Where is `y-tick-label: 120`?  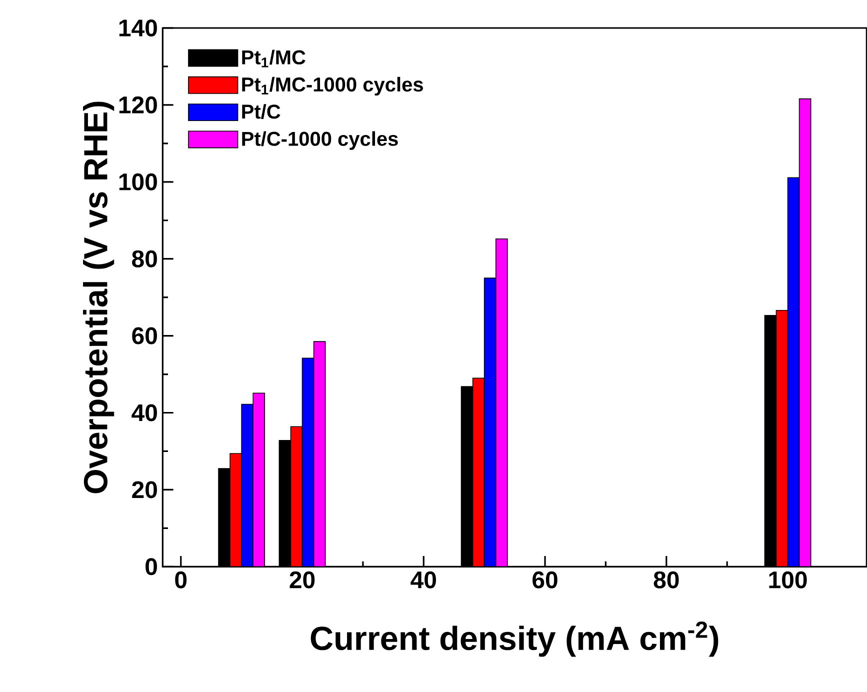
y-tick-label: 120 is located at coordinates (138, 105).